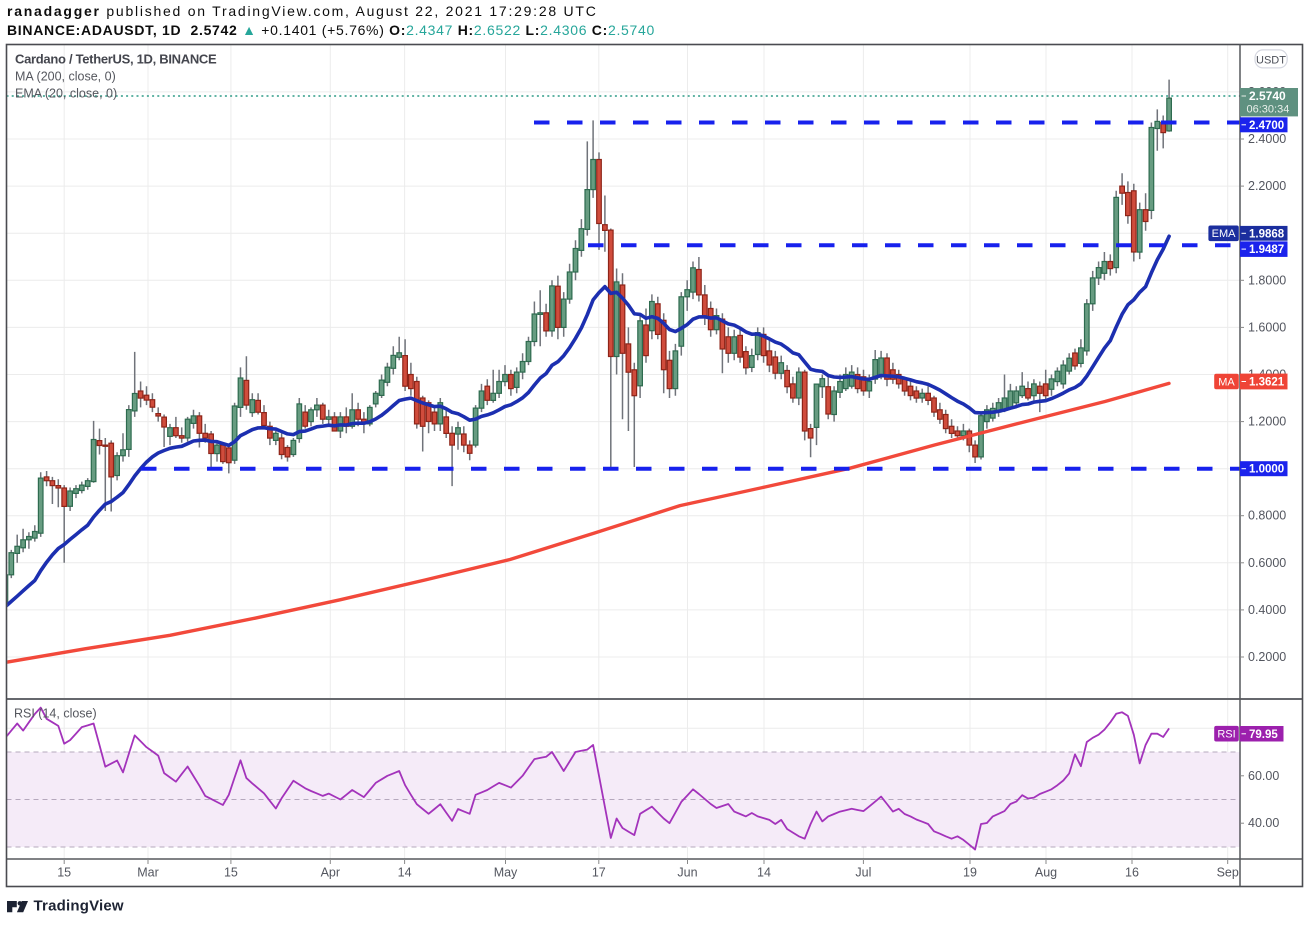 The image size is (1309, 925). What do you see at coordinates (687, 873) in the screenshot?
I see `svg-text: Jun` at bounding box center [687, 873].